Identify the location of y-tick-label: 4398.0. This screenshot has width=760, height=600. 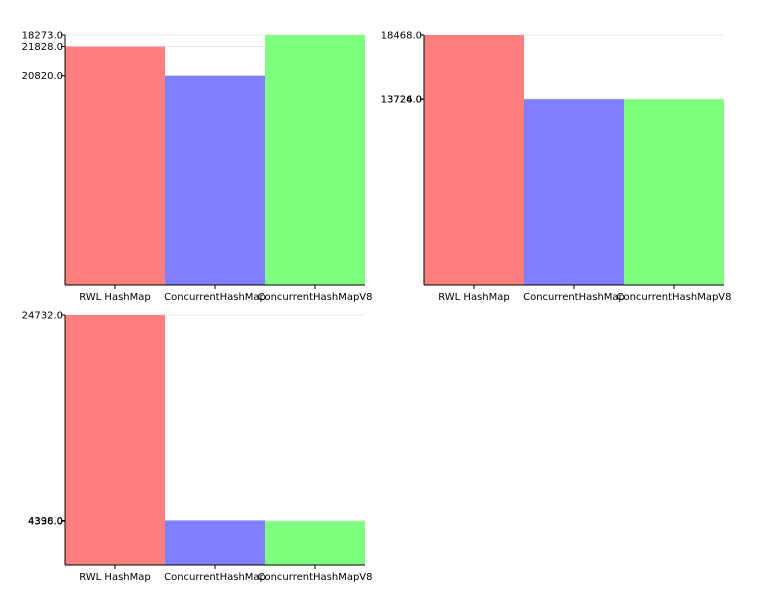
(45, 521).